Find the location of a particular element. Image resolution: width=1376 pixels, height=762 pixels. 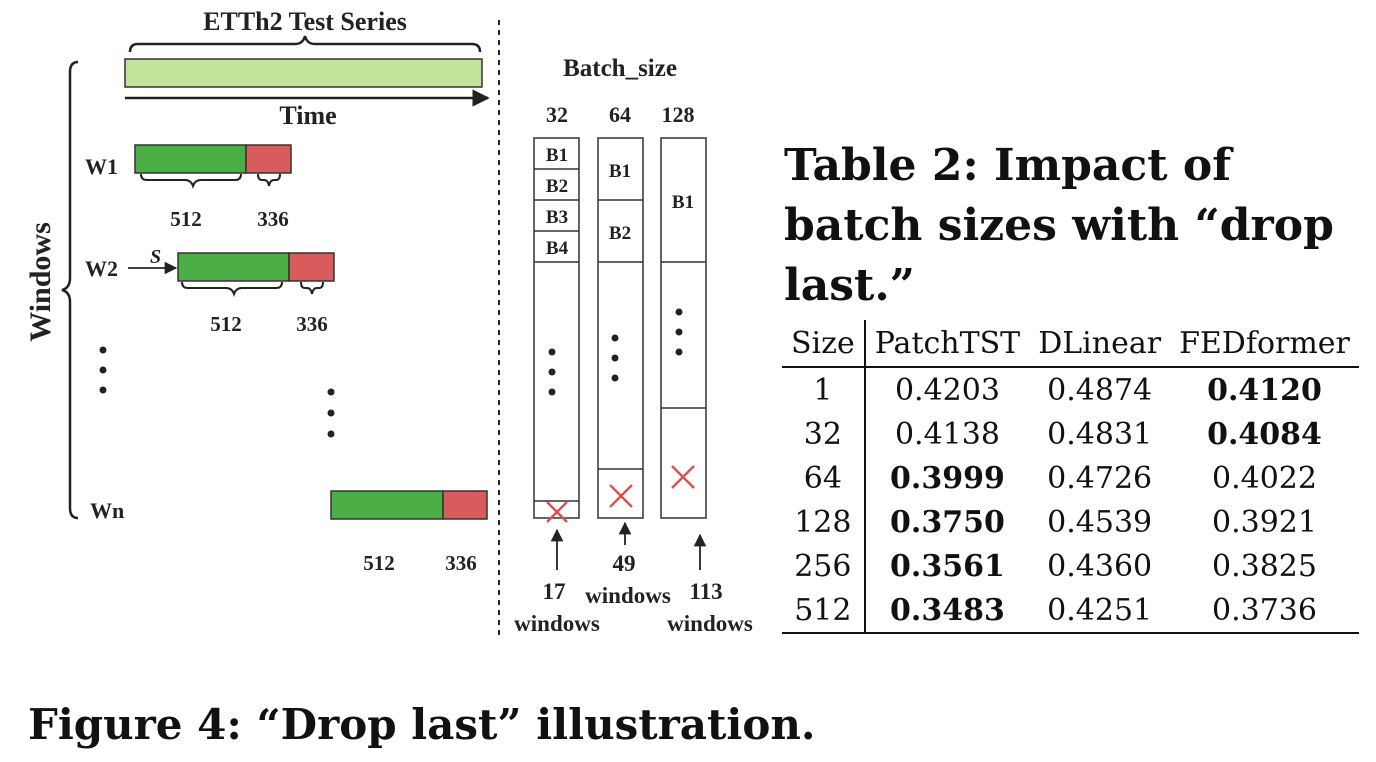

leftover-count-32: 17 is located at coordinates (554, 591).